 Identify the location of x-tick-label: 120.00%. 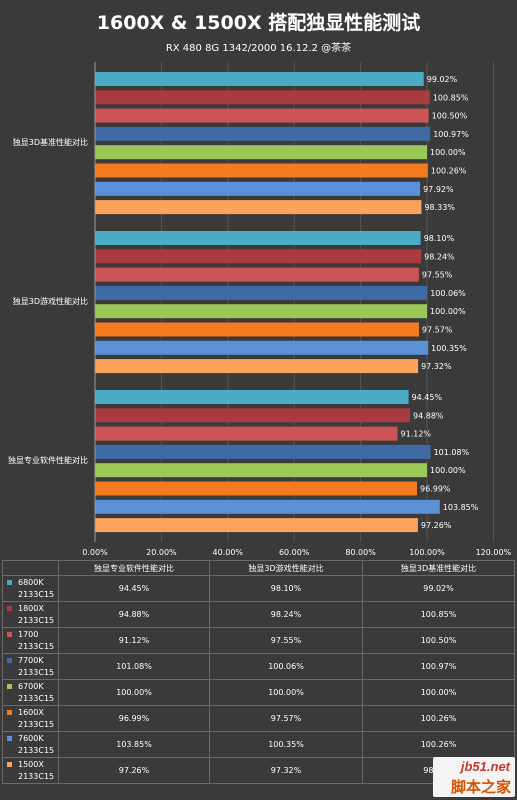
(494, 552).